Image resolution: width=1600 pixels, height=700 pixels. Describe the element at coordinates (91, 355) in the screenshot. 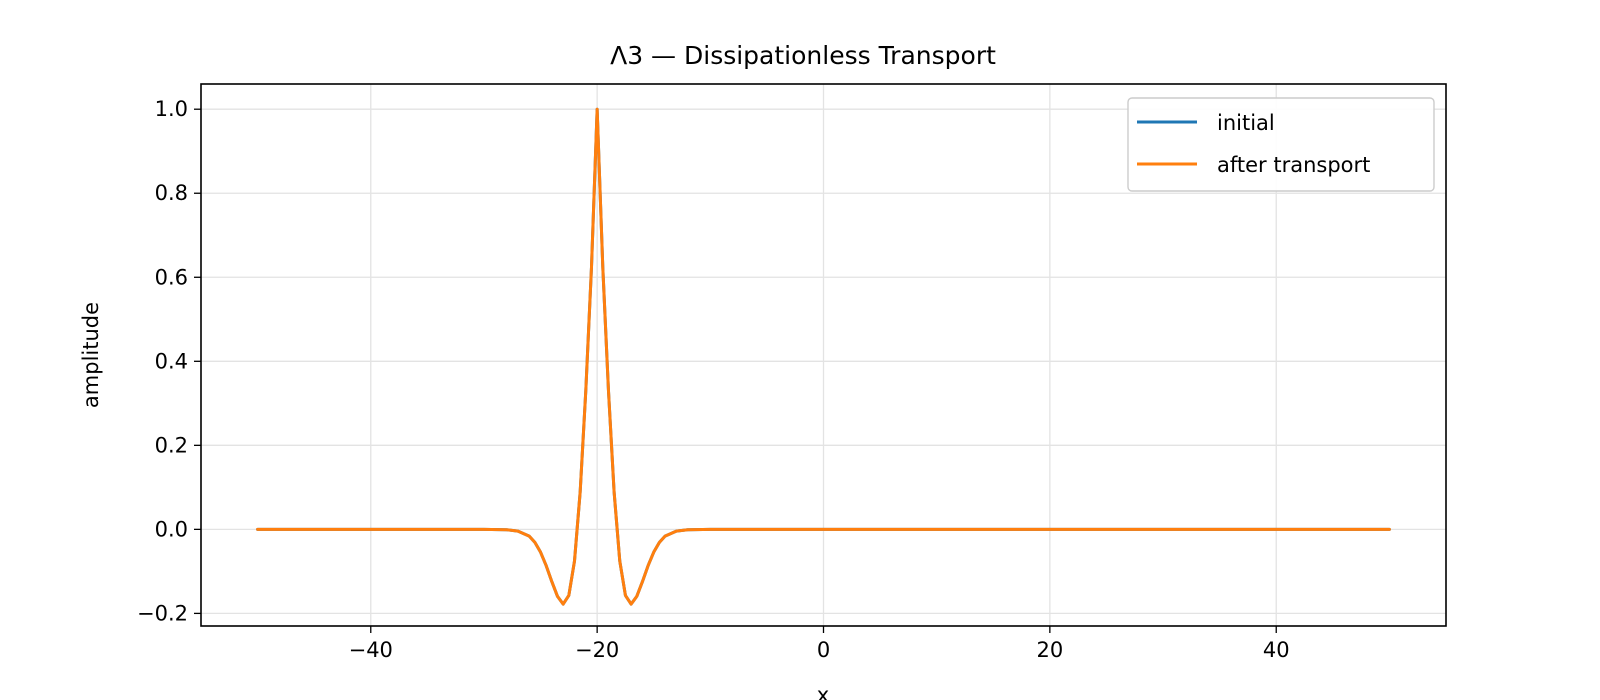

I see `y-axis-label: amplitude` at that location.